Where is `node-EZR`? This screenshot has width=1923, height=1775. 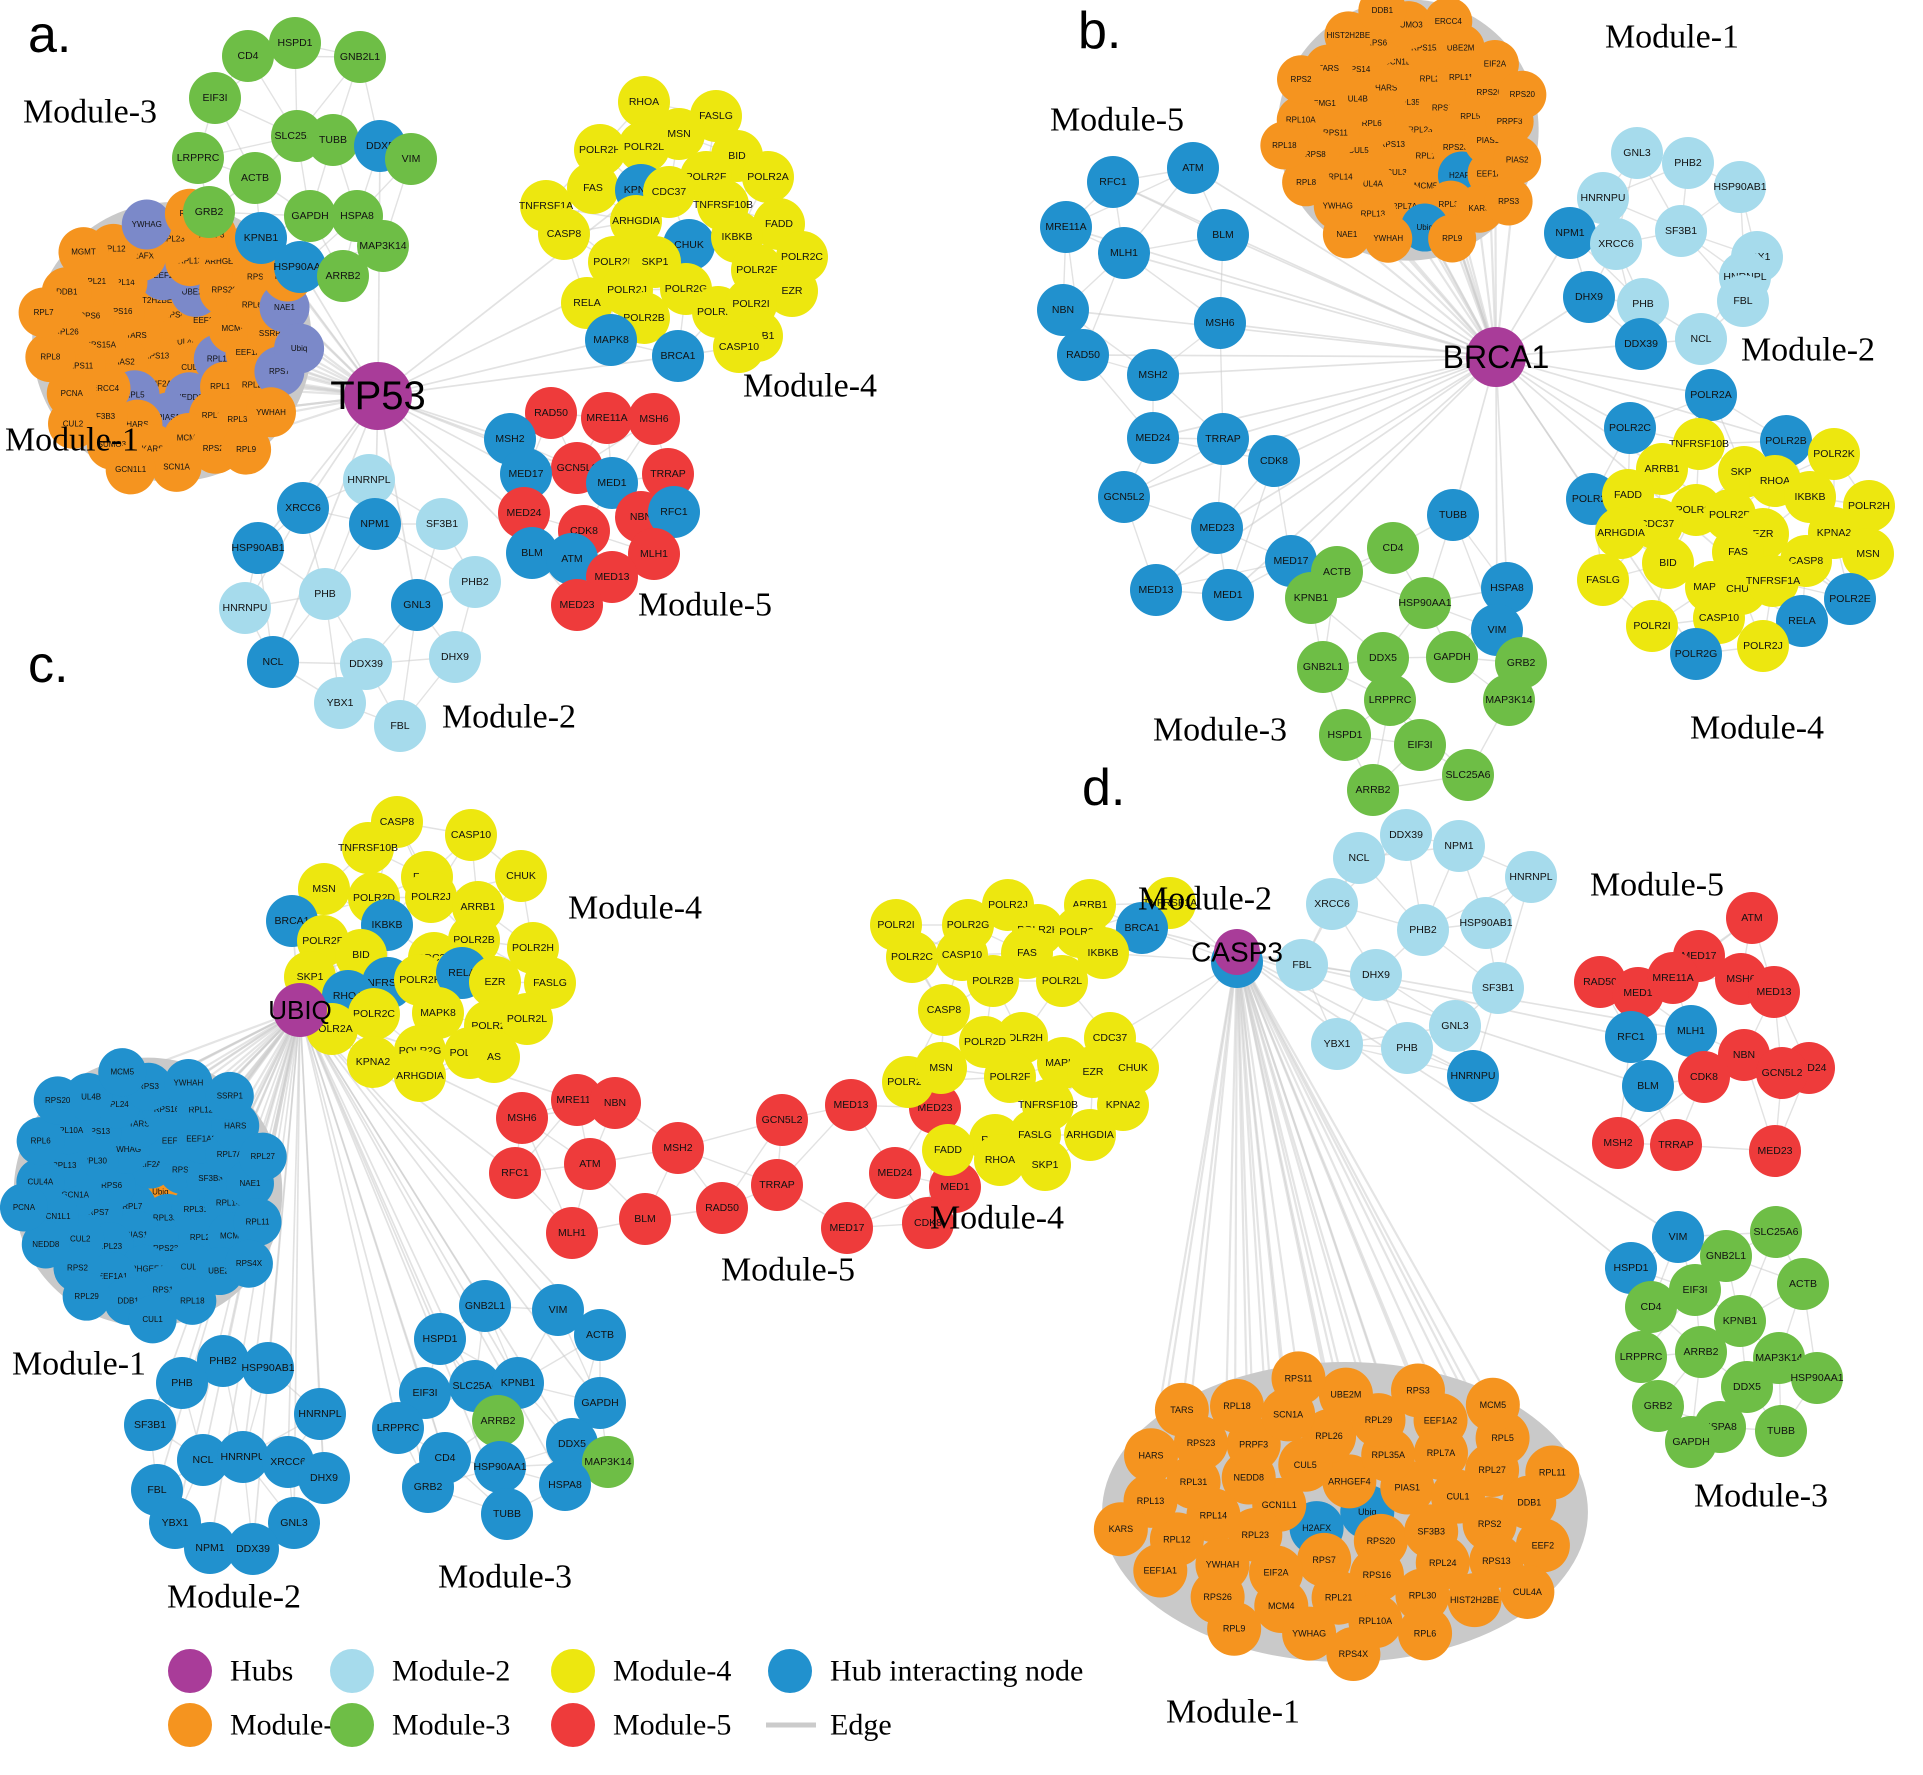 node-EZR is located at coordinates (1093, 1072).